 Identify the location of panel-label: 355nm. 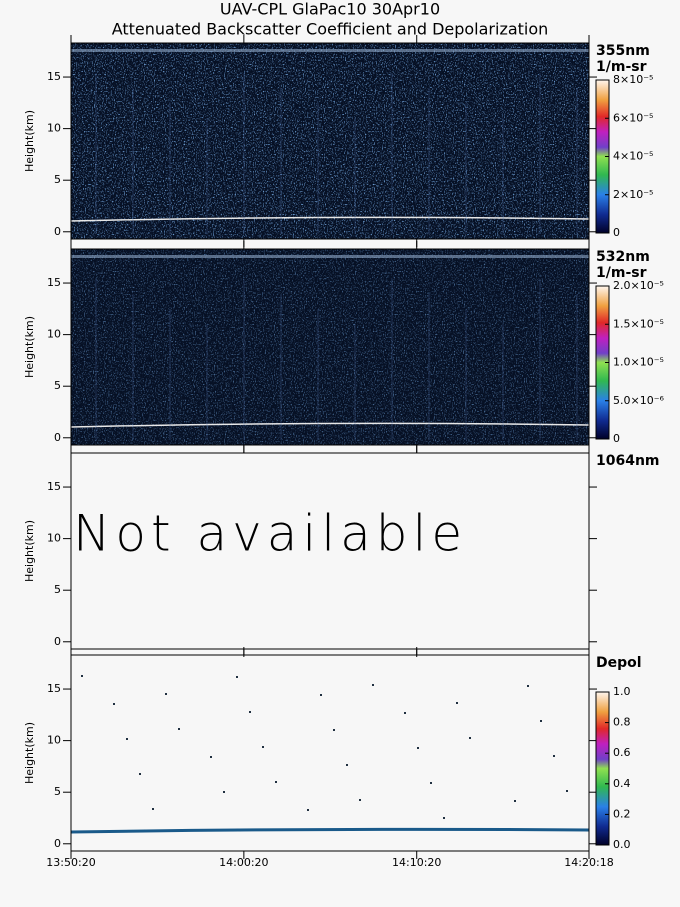
(623, 51).